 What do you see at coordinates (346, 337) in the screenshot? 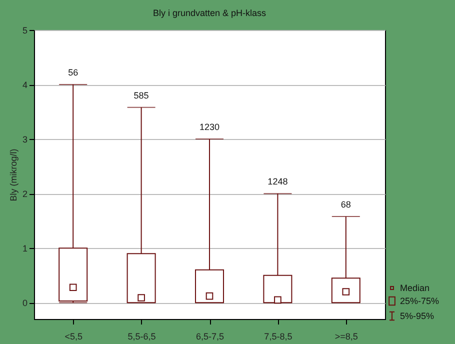
I see `x-tick-label: >=8,5` at bounding box center [346, 337].